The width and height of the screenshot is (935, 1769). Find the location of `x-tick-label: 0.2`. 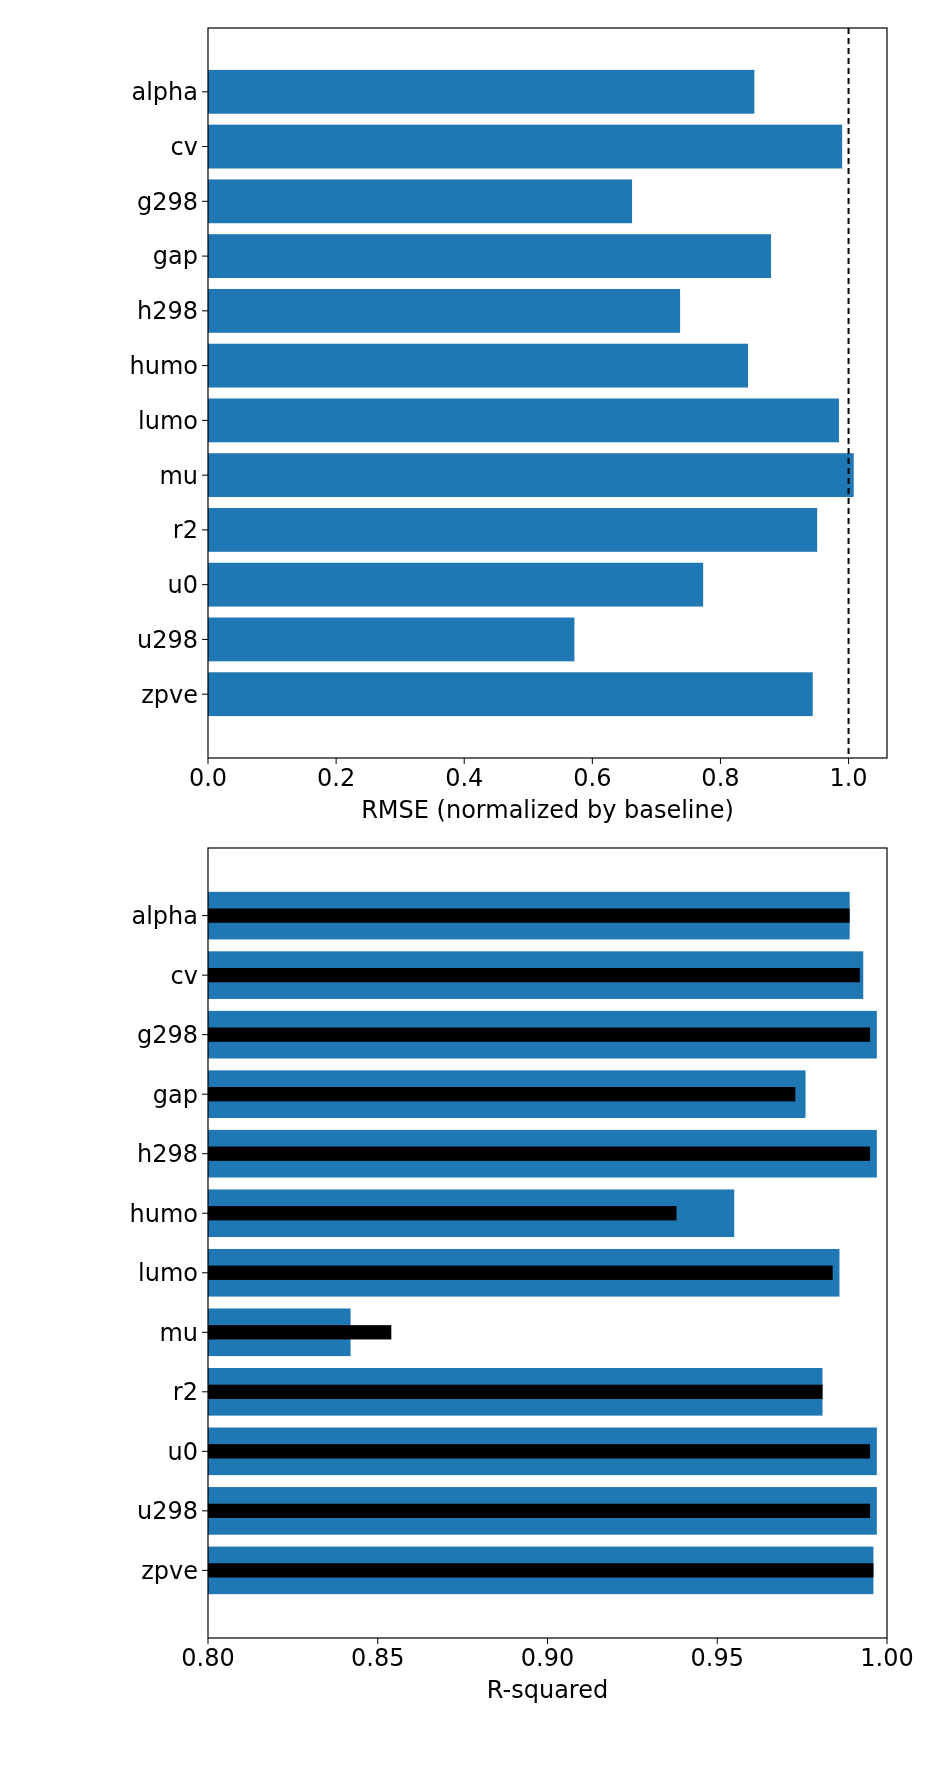

x-tick-label: 0.2 is located at coordinates (336, 778).